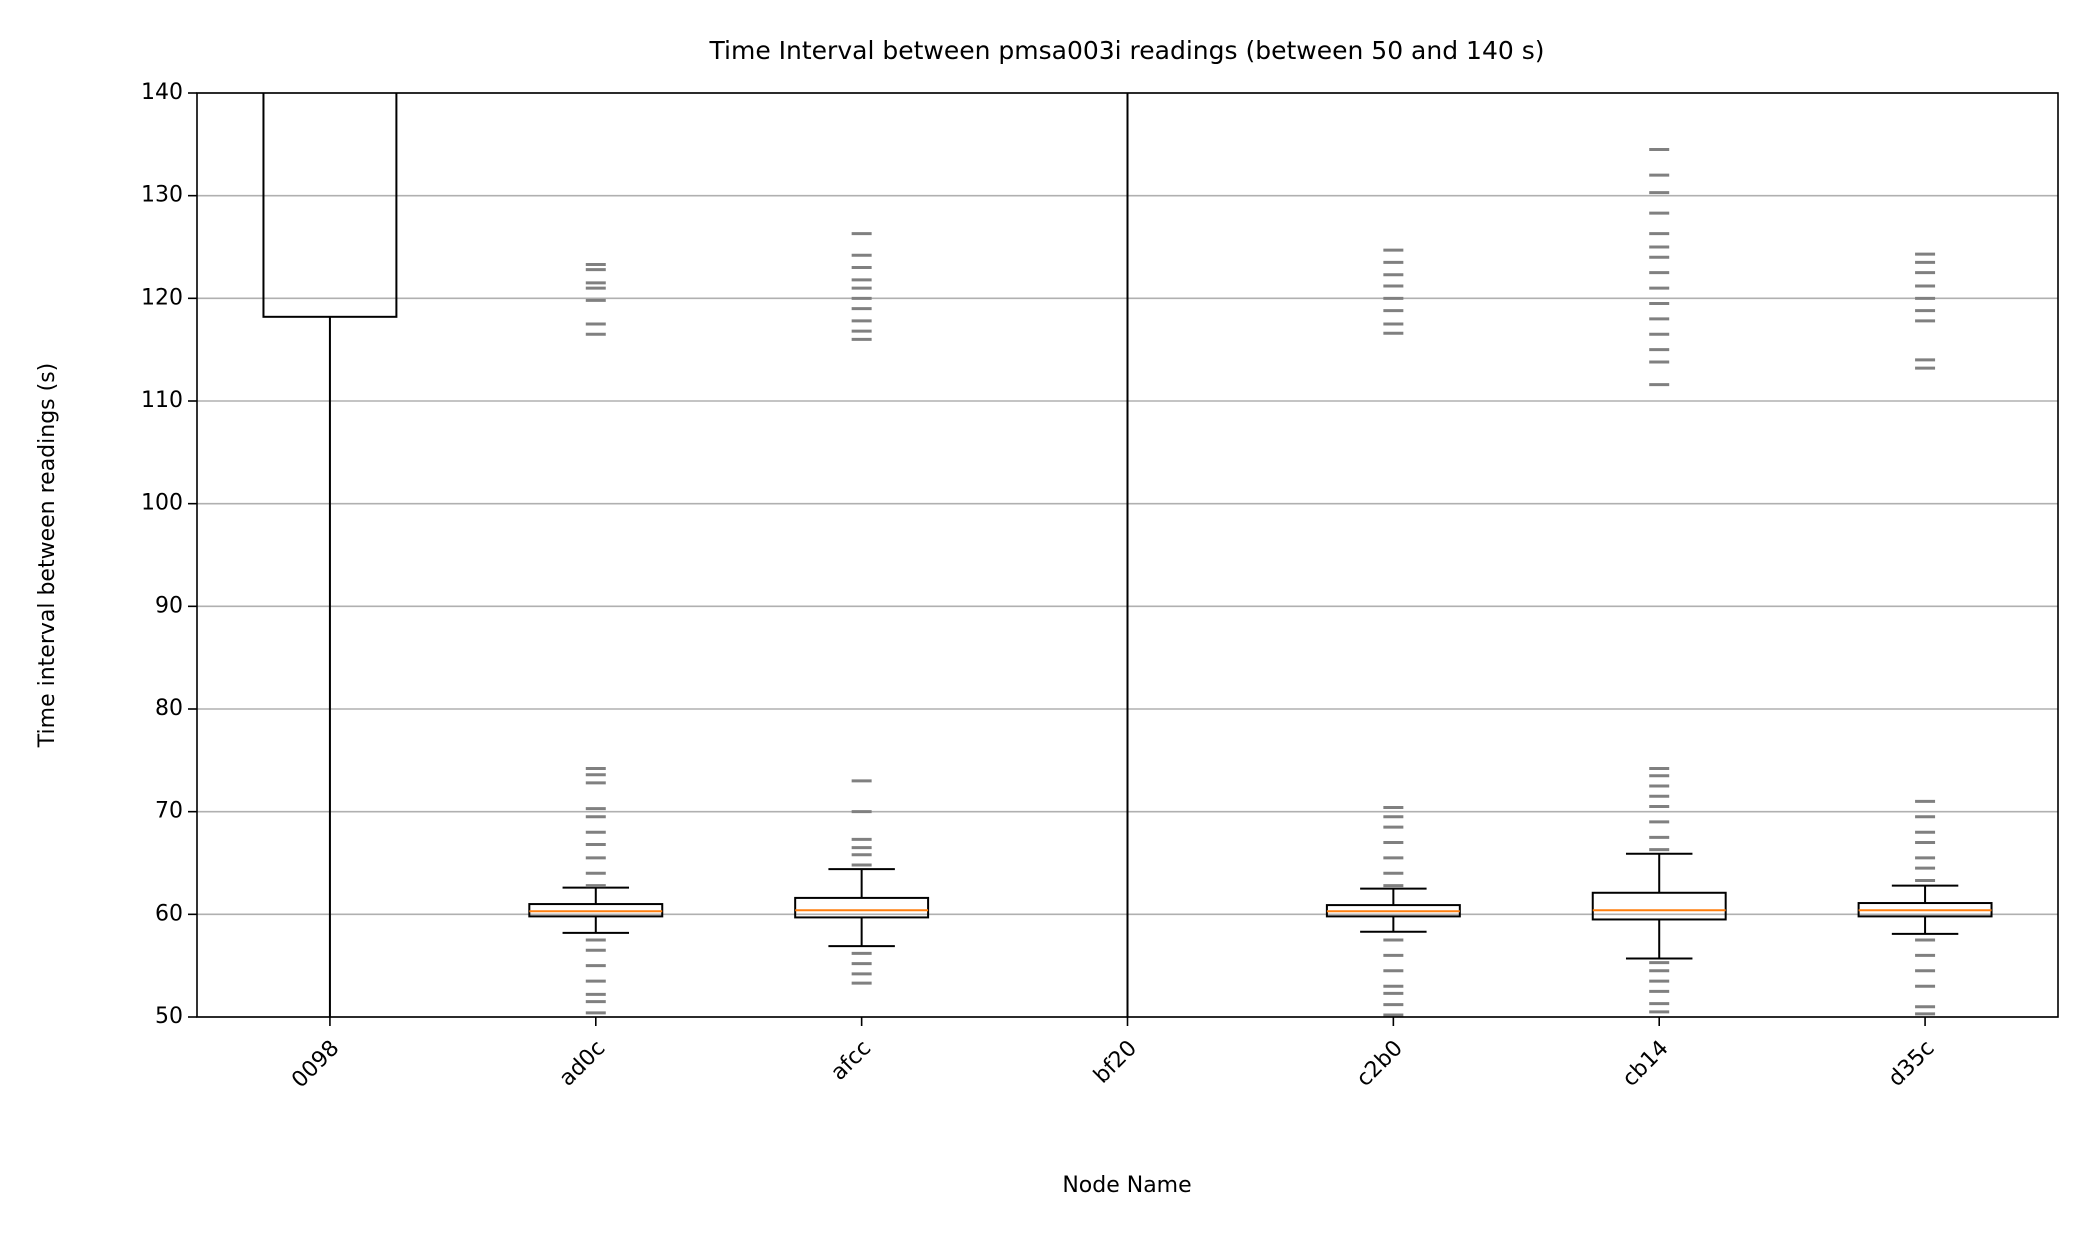 This screenshot has height=1243, width=2087. Describe the element at coordinates (162, 400) in the screenshot. I see `y-tick-label: 110` at that location.